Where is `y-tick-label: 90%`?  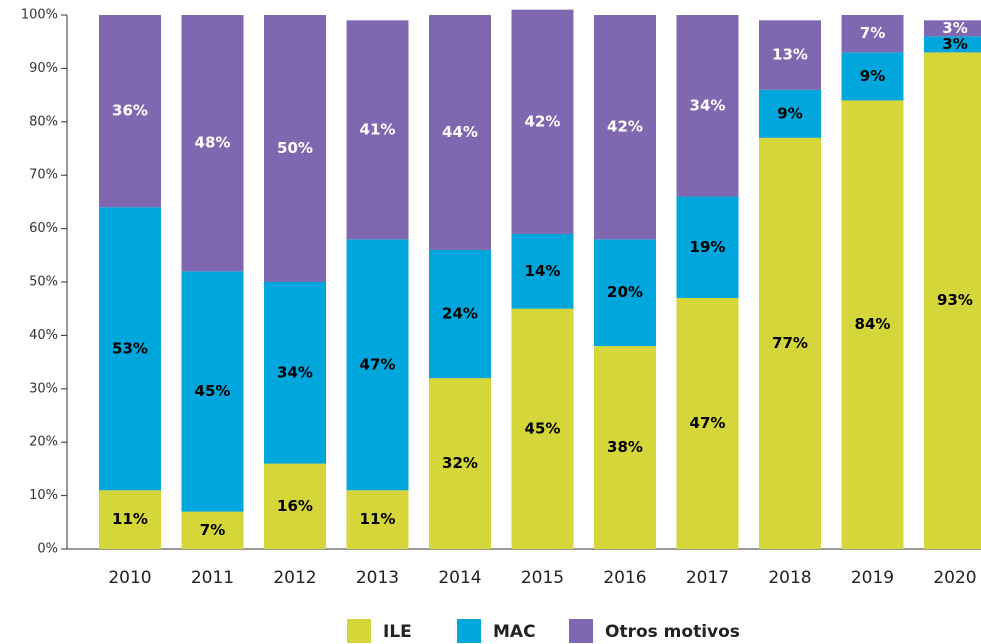
y-tick-label: 90% is located at coordinates (43, 68).